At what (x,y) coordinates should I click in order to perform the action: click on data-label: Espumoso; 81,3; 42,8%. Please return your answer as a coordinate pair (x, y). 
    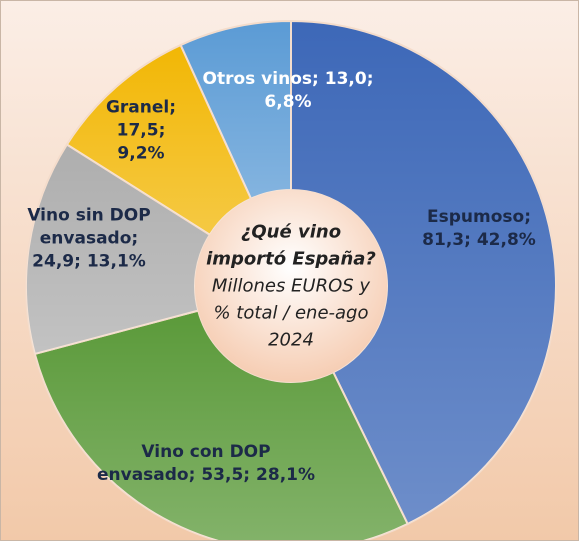
    Looking at the image, I should click on (479, 229).